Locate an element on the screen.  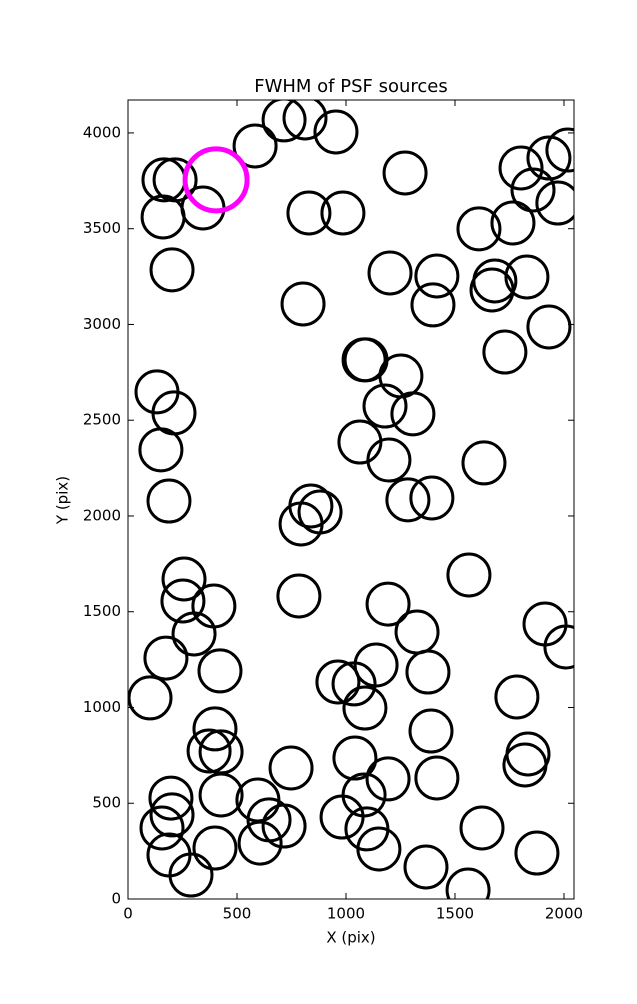
y-tick-label: 0 is located at coordinates (116, 899).